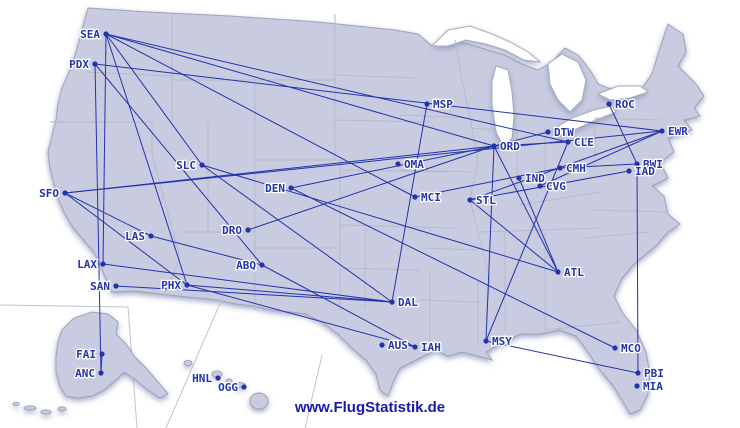 Image resolution: width=740 pixels, height=428 pixels. What do you see at coordinates (104, 149) in the screenshot?
I see `route-line-SEA-LAX` at bounding box center [104, 149].